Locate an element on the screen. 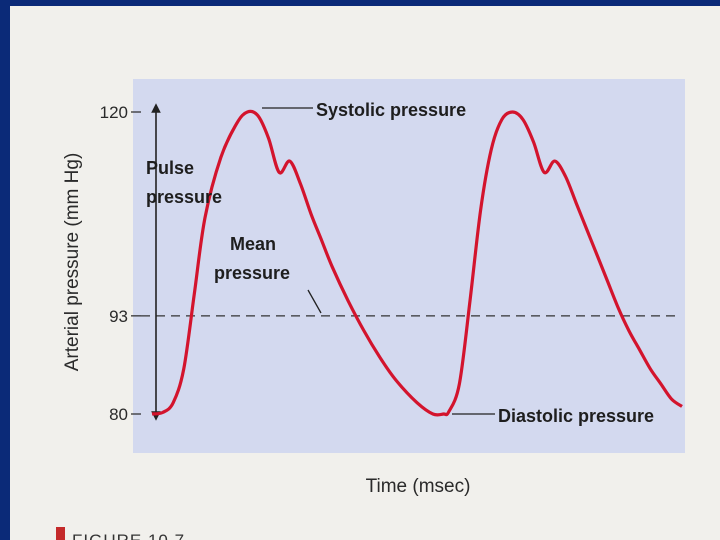 This screenshot has width=720, height=540. mean-pressure-label-line2: pressure is located at coordinates (252, 273).